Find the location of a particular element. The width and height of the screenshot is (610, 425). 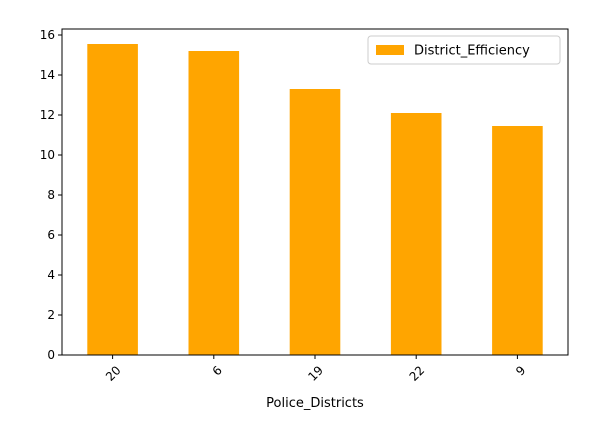

x-tick-label: 20 is located at coordinates (113, 373).